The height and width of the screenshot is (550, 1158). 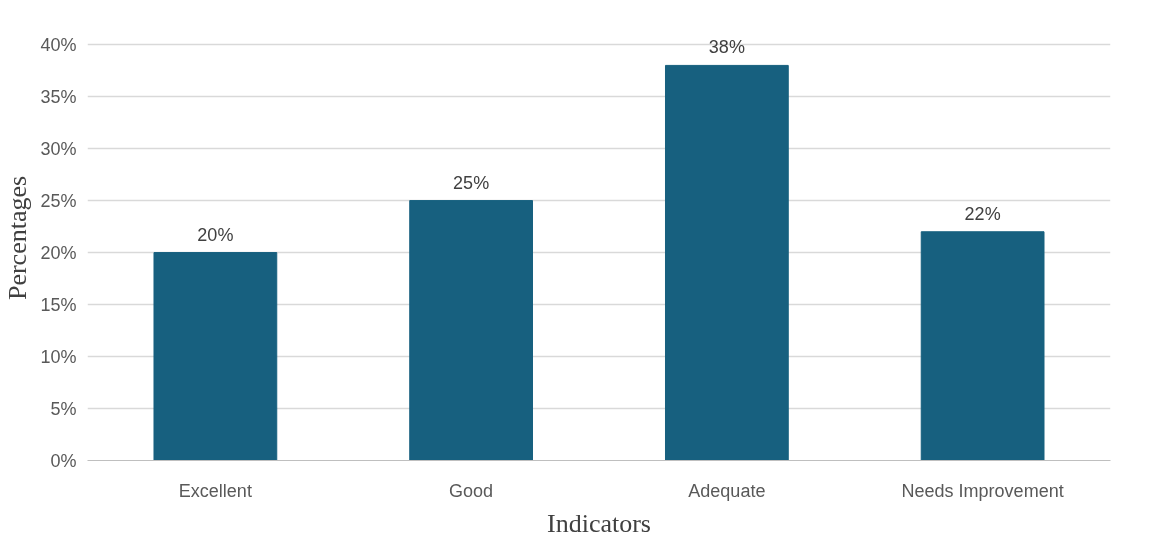 What do you see at coordinates (471, 490) in the screenshot?
I see `x-tick-label: Good` at bounding box center [471, 490].